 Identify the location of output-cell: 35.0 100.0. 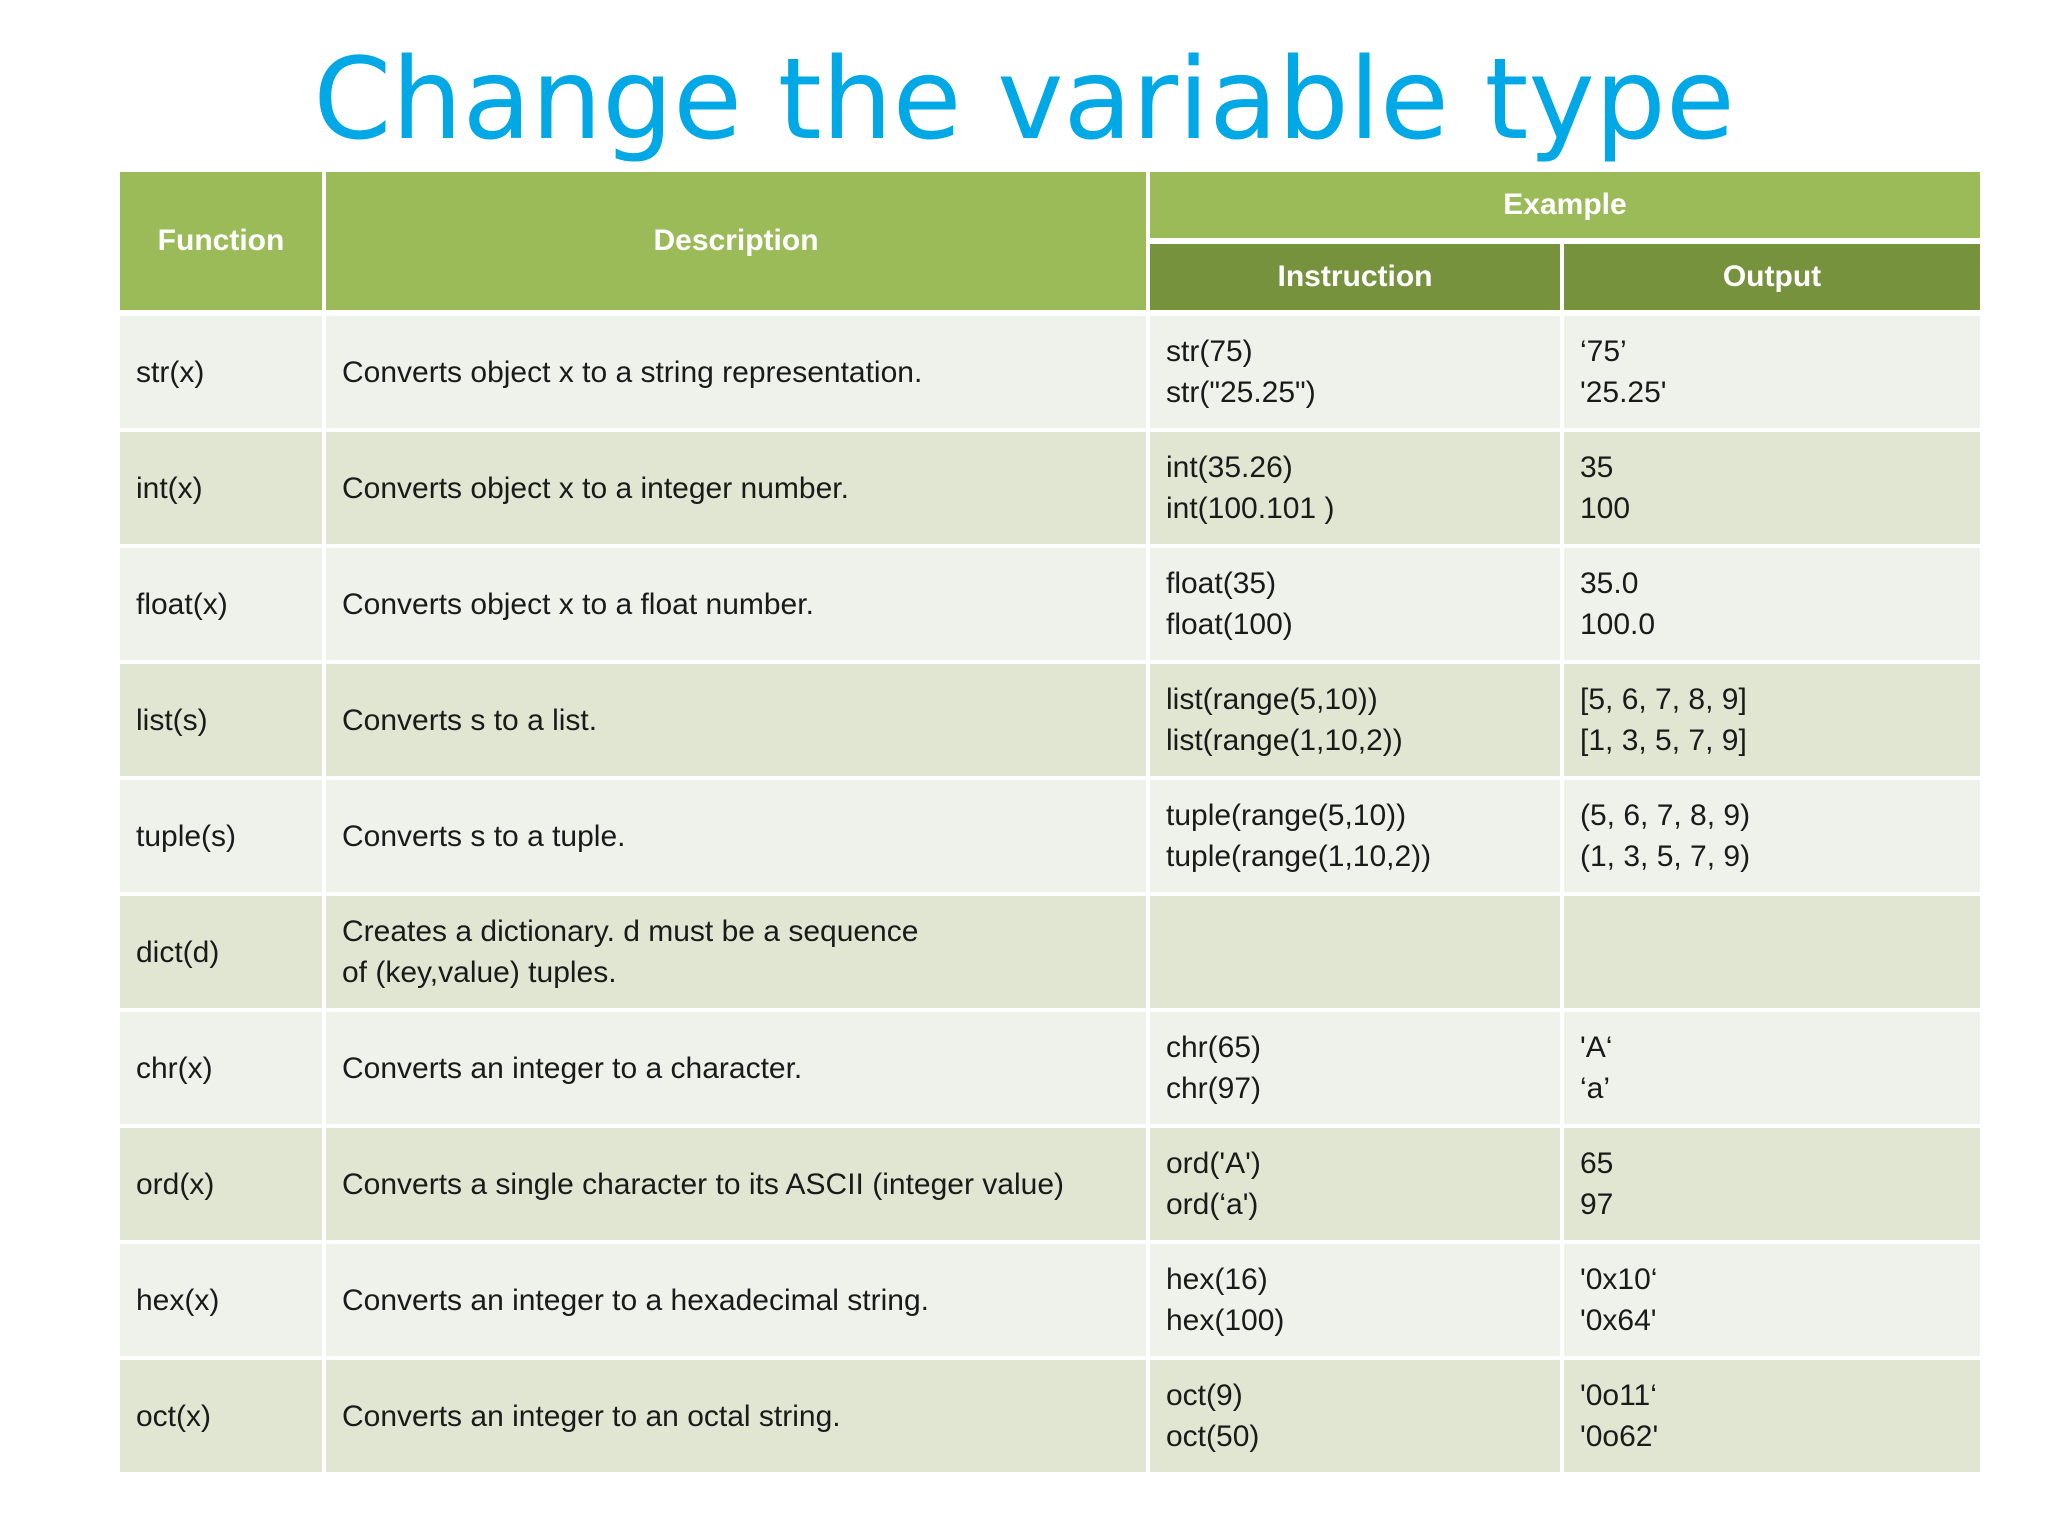
(1772, 606).